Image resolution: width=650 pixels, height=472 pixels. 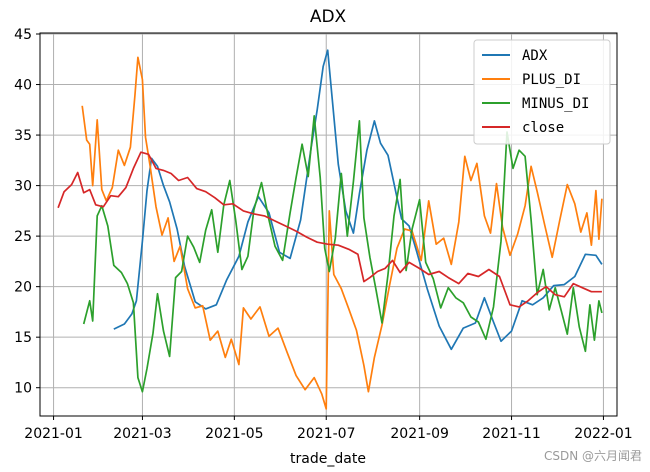 What do you see at coordinates (603, 434) in the screenshot?
I see `x-tick-label: 2022-01` at bounding box center [603, 434].